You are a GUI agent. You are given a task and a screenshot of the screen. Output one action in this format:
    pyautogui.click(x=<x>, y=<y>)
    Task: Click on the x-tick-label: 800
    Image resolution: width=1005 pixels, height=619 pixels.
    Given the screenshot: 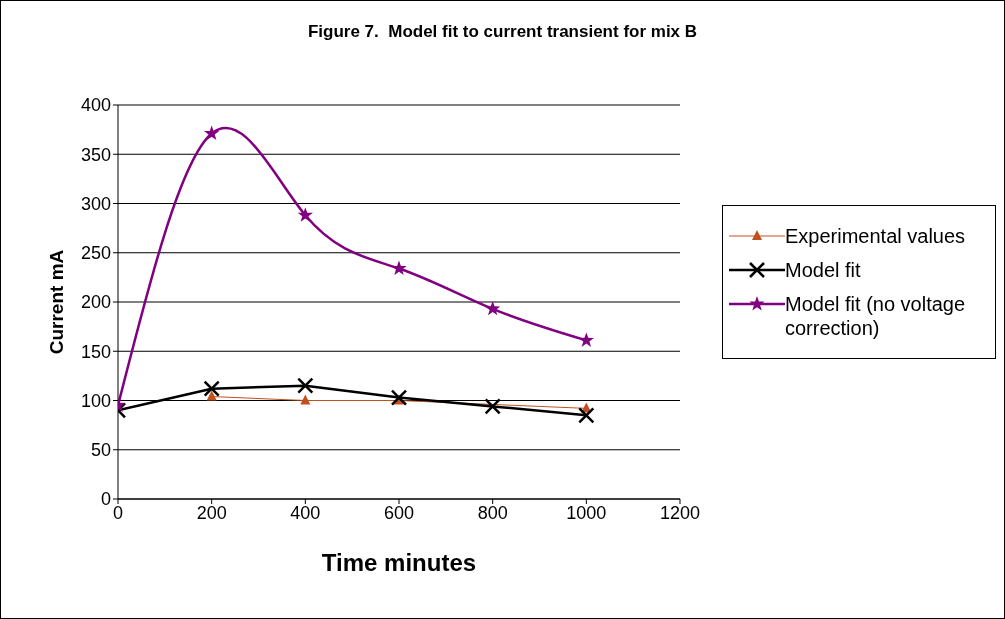 What is the action you would take?
    pyautogui.click(x=492, y=512)
    